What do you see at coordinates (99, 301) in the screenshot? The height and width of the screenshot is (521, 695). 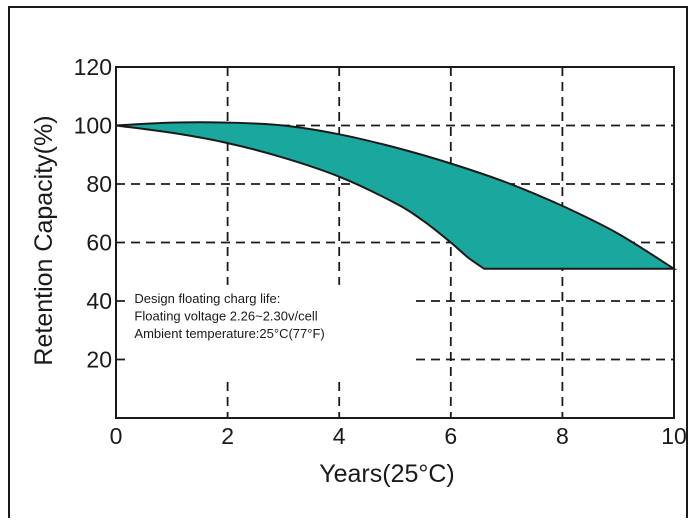 I see `y-tick-label-40: 40` at bounding box center [99, 301].